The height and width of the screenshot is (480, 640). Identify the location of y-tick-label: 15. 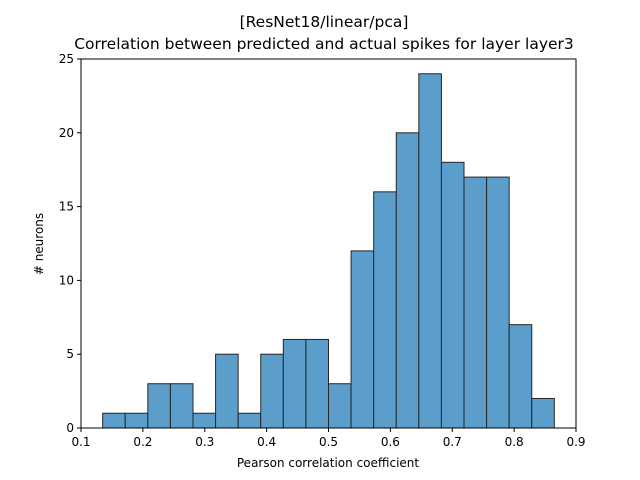
(66, 207).